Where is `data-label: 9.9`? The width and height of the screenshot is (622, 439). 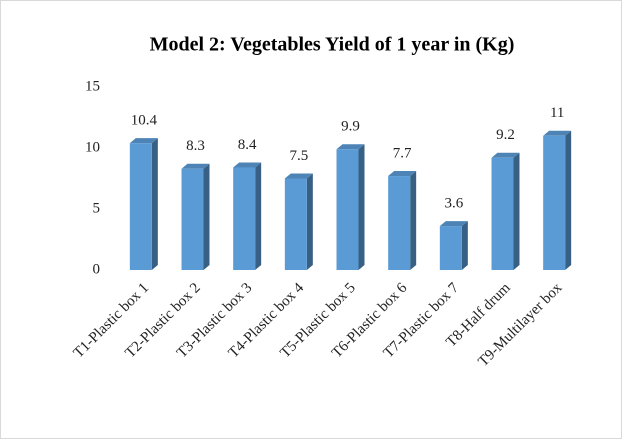 data-label: 9.9 is located at coordinates (350, 127).